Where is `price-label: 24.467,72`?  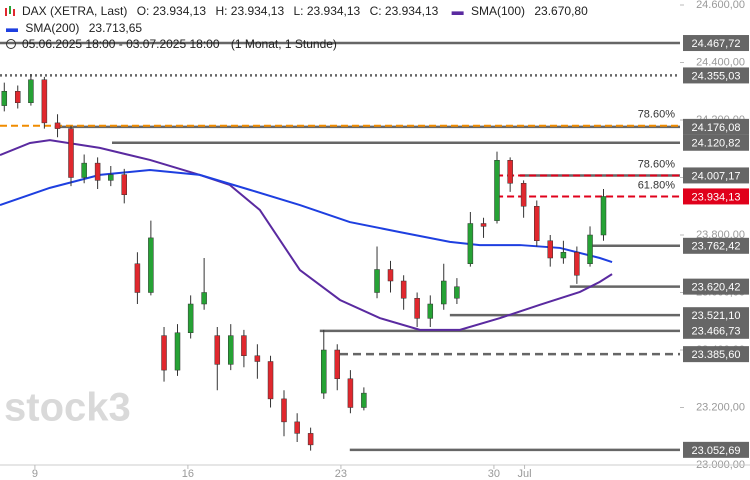
price-label: 24.467,72 is located at coordinates (716, 44).